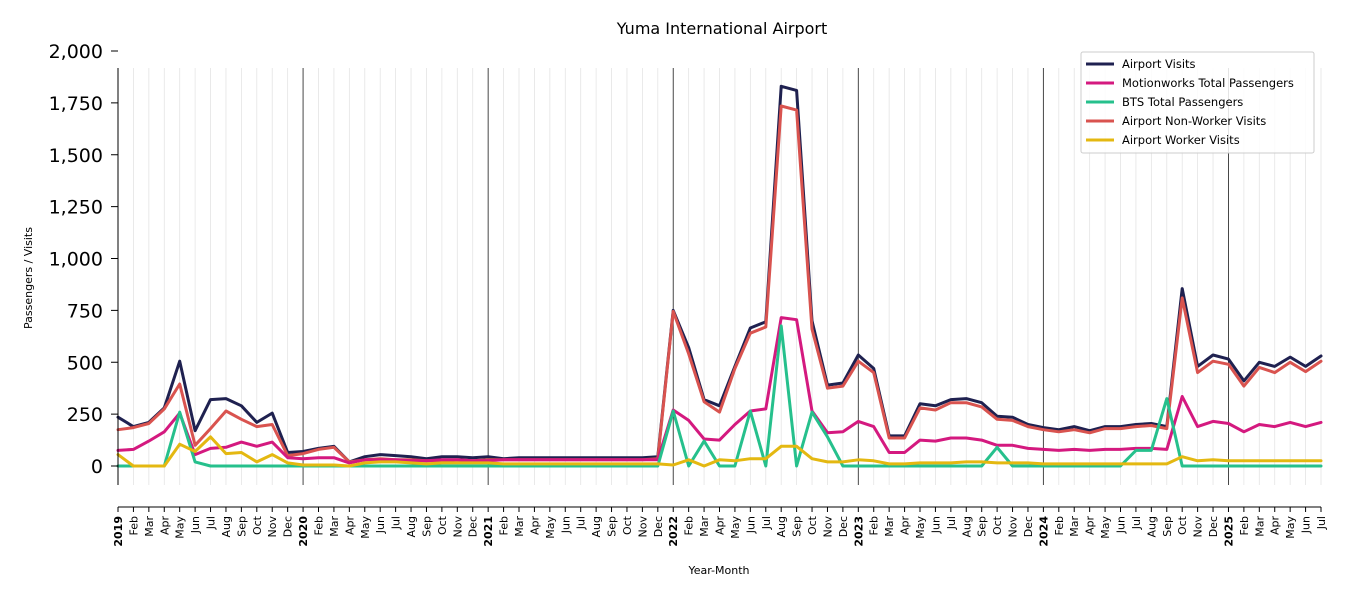 The height and width of the screenshot is (600, 1350). What do you see at coordinates (673, 531) in the screenshot?
I see `x-tick-label-year: 2022` at bounding box center [673, 531].